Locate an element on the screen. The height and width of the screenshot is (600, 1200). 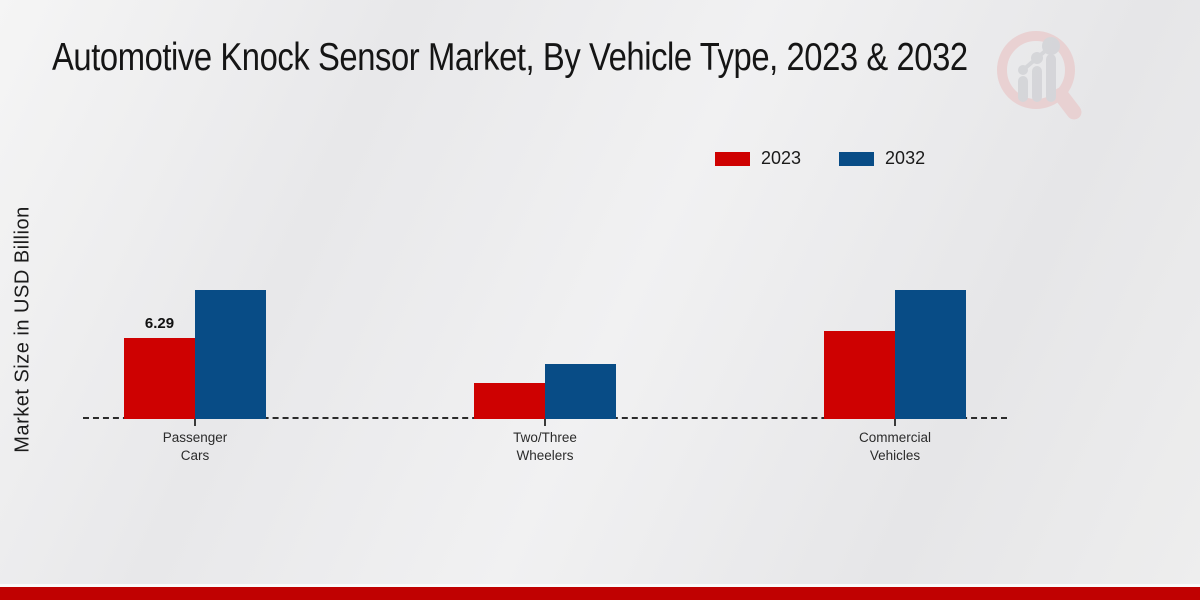
bar-2032-two-three-wheelers is located at coordinates (580, 391).